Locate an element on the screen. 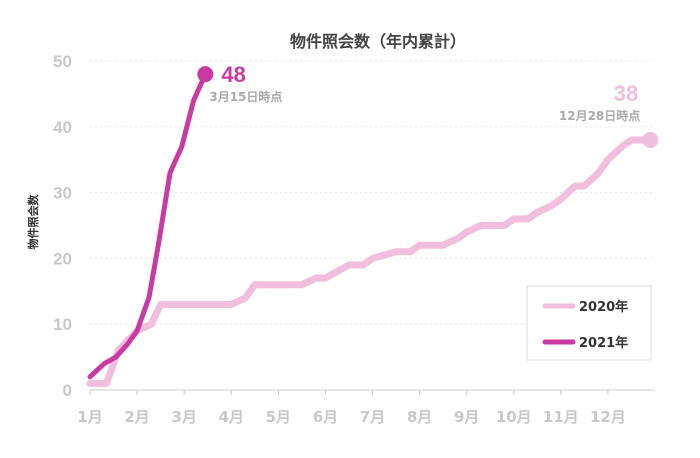  annotation-value: 48 is located at coordinates (233, 74).